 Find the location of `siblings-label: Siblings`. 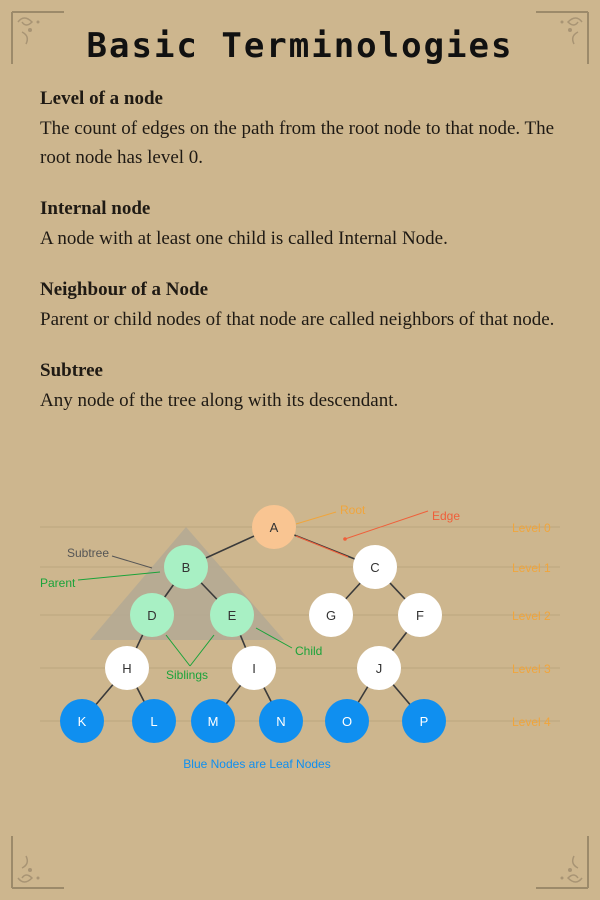

siblings-label: Siblings is located at coordinates (187, 675).